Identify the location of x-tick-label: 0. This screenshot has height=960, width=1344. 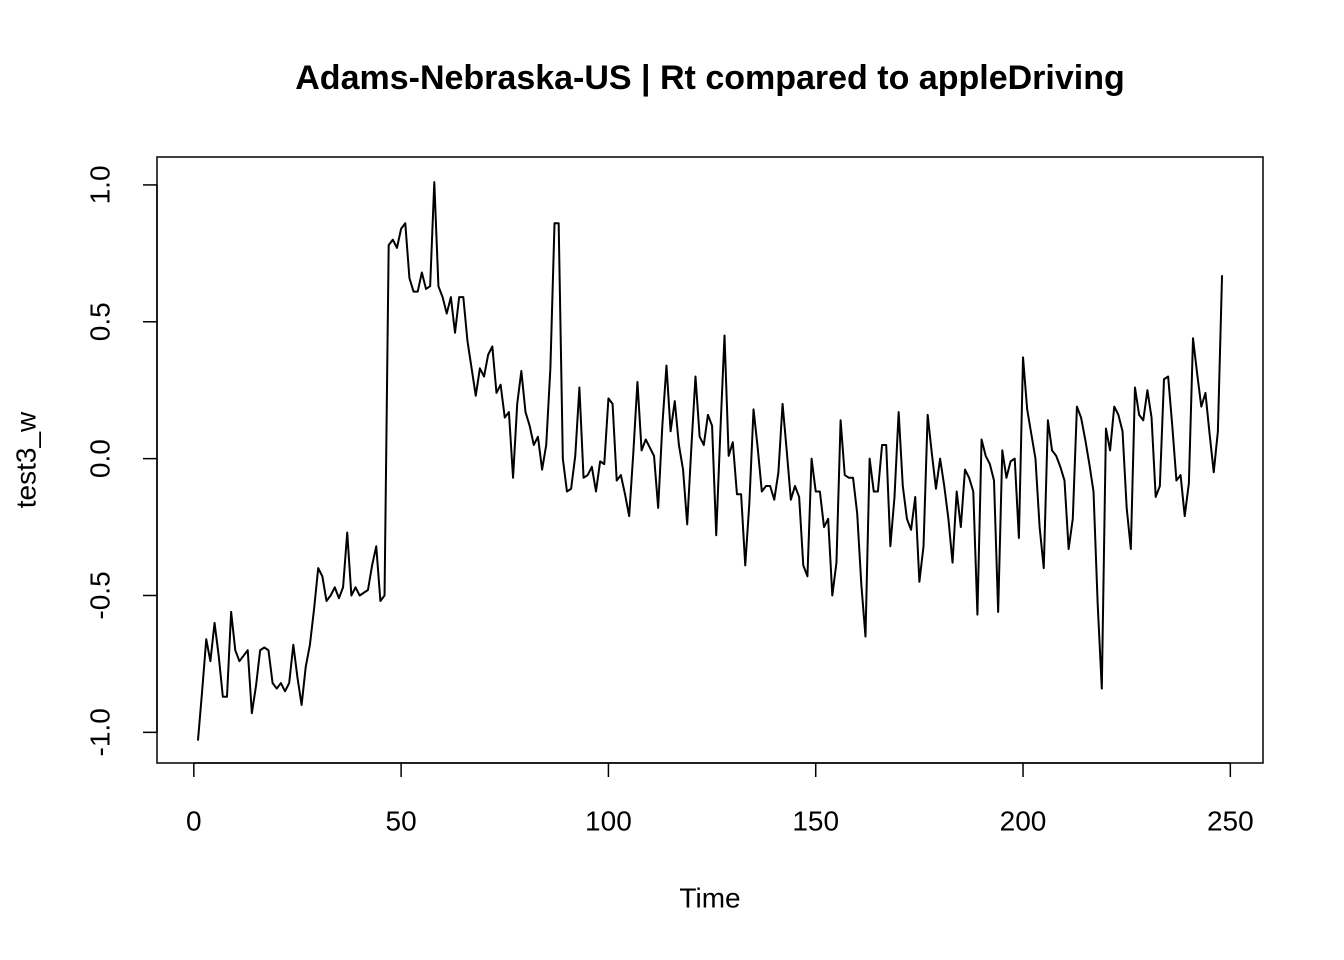
(194, 820).